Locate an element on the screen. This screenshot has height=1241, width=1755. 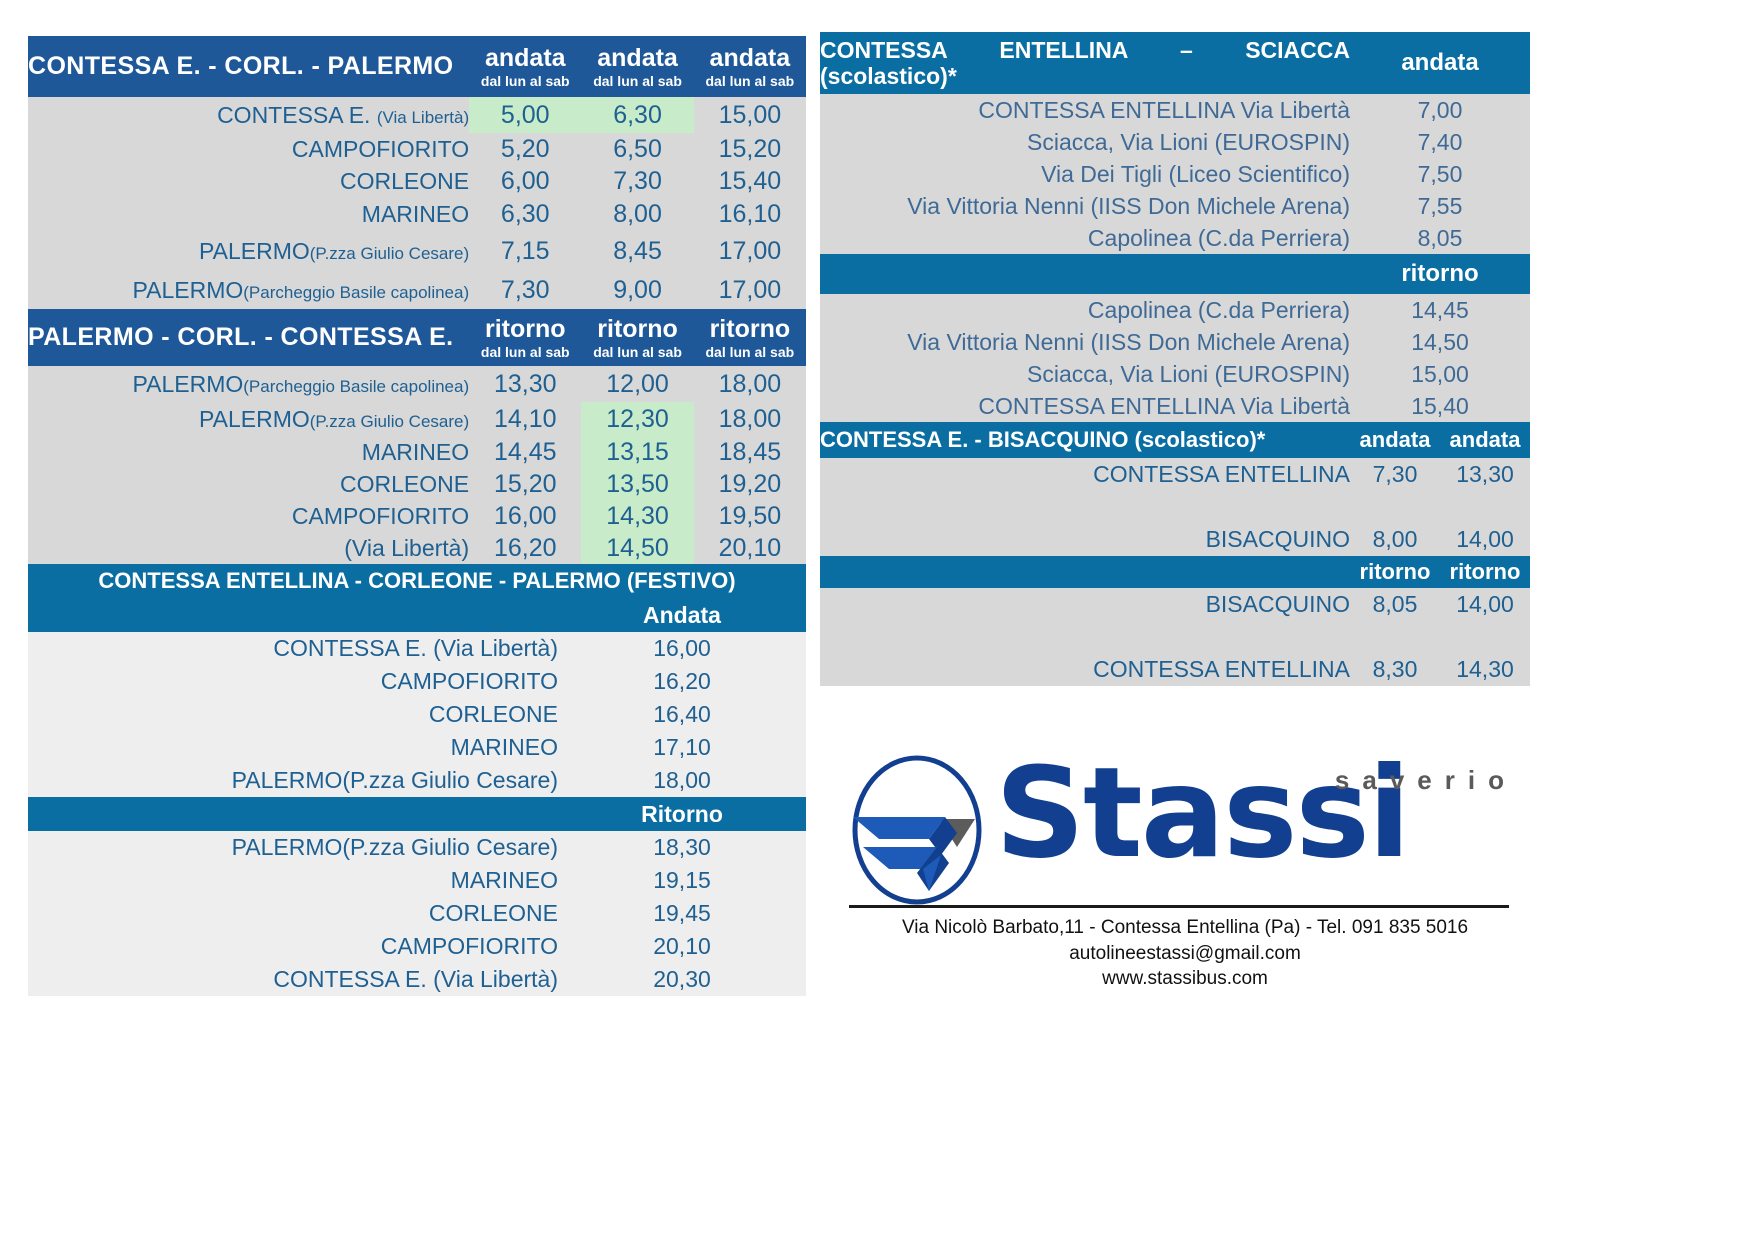
time-cell: 16,40 is located at coordinates (682, 714).